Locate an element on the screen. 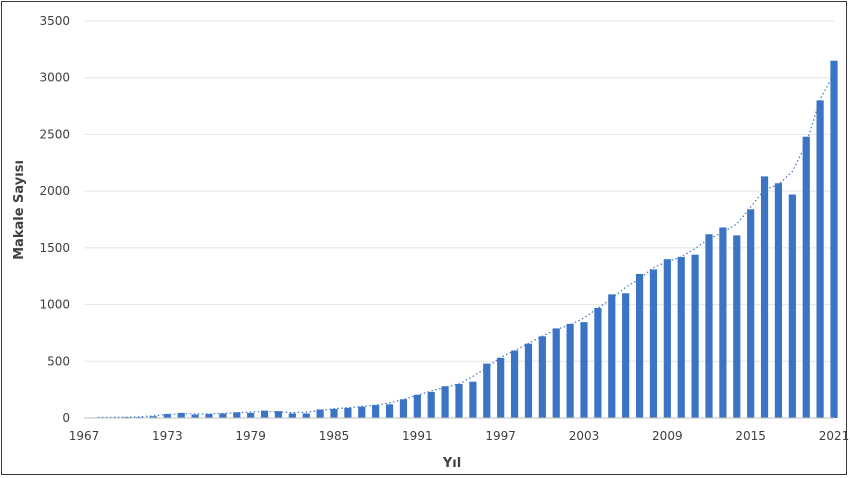 This screenshot has height=478, width=850. y-tick-label: 2500 is located at coordinates (54, 134).